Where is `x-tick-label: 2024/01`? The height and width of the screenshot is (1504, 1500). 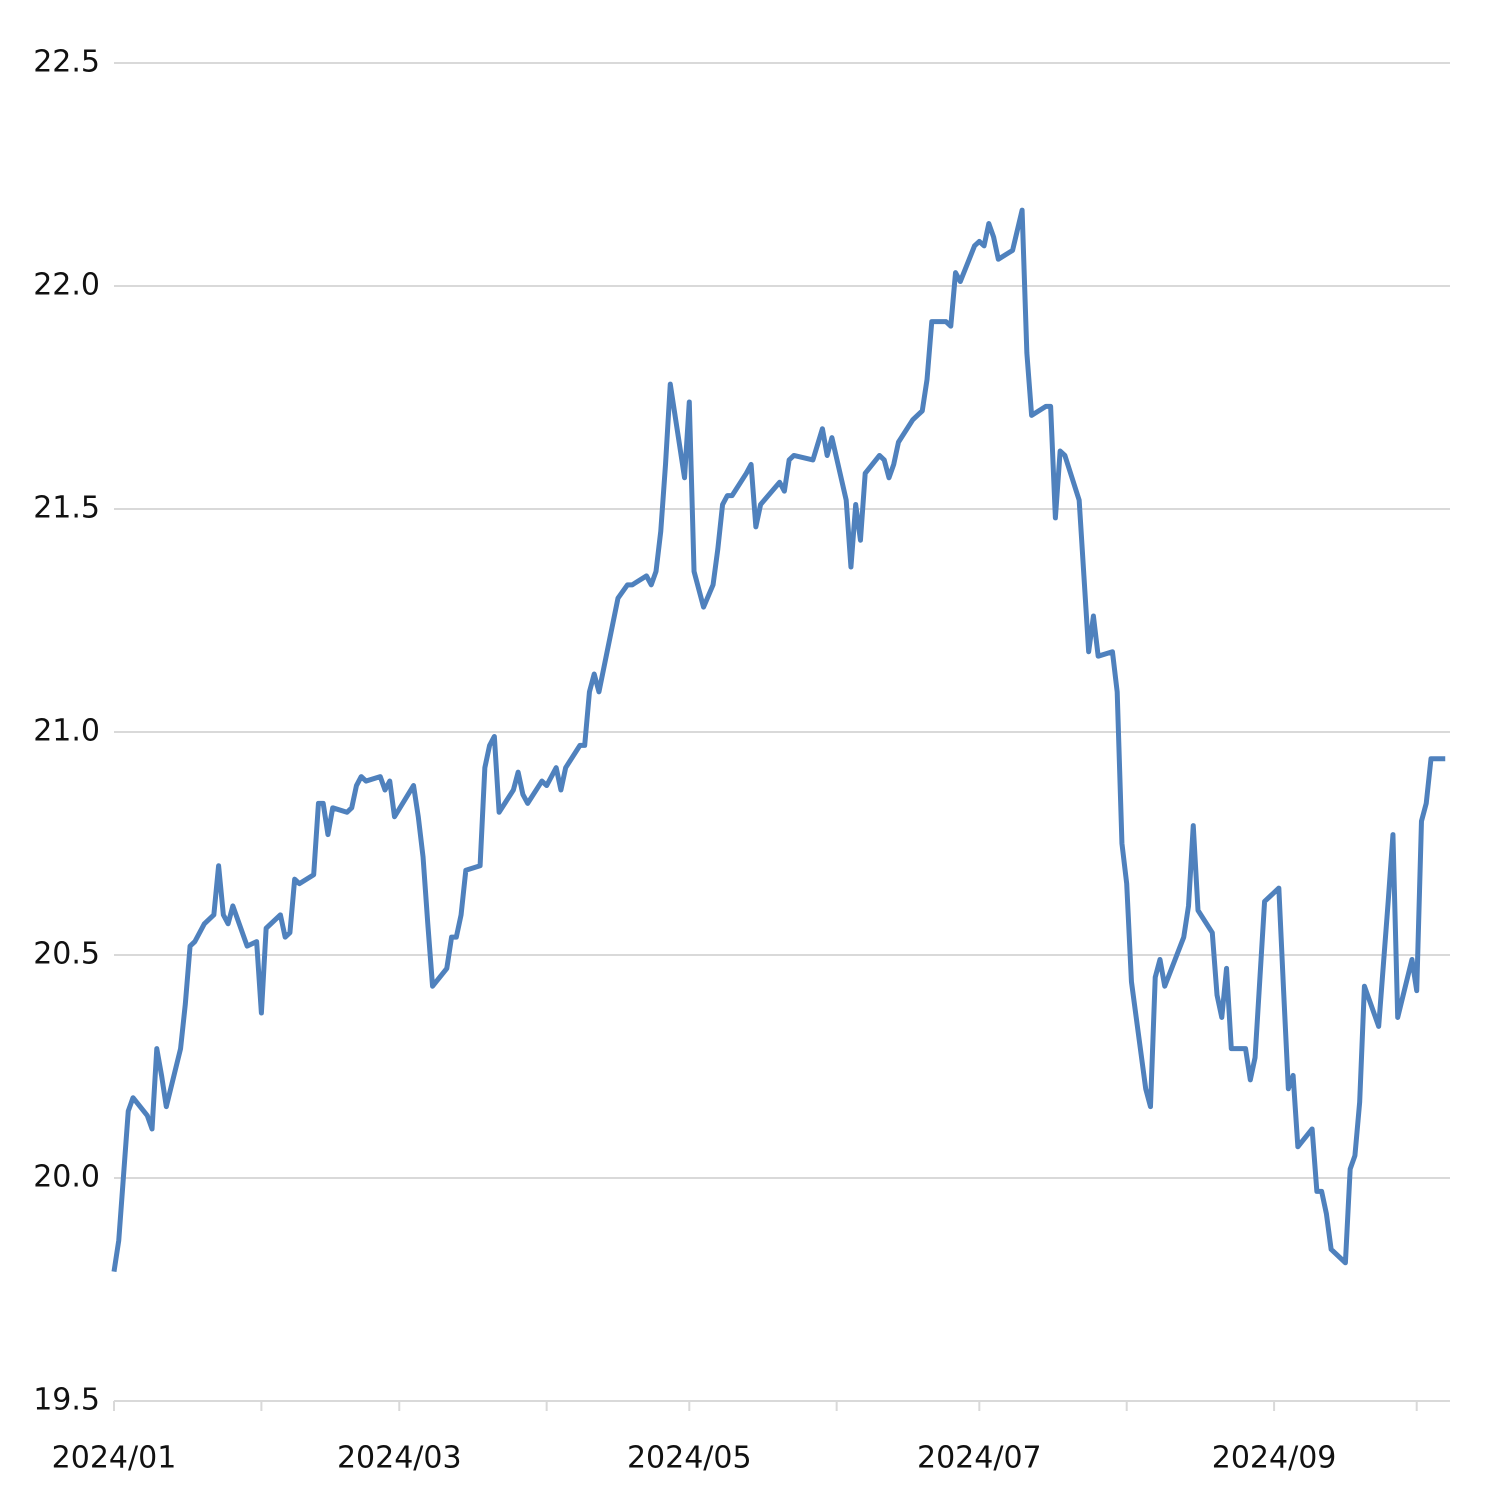 x-tick-label: 2024/01 is located at coordinates (114, 1458).